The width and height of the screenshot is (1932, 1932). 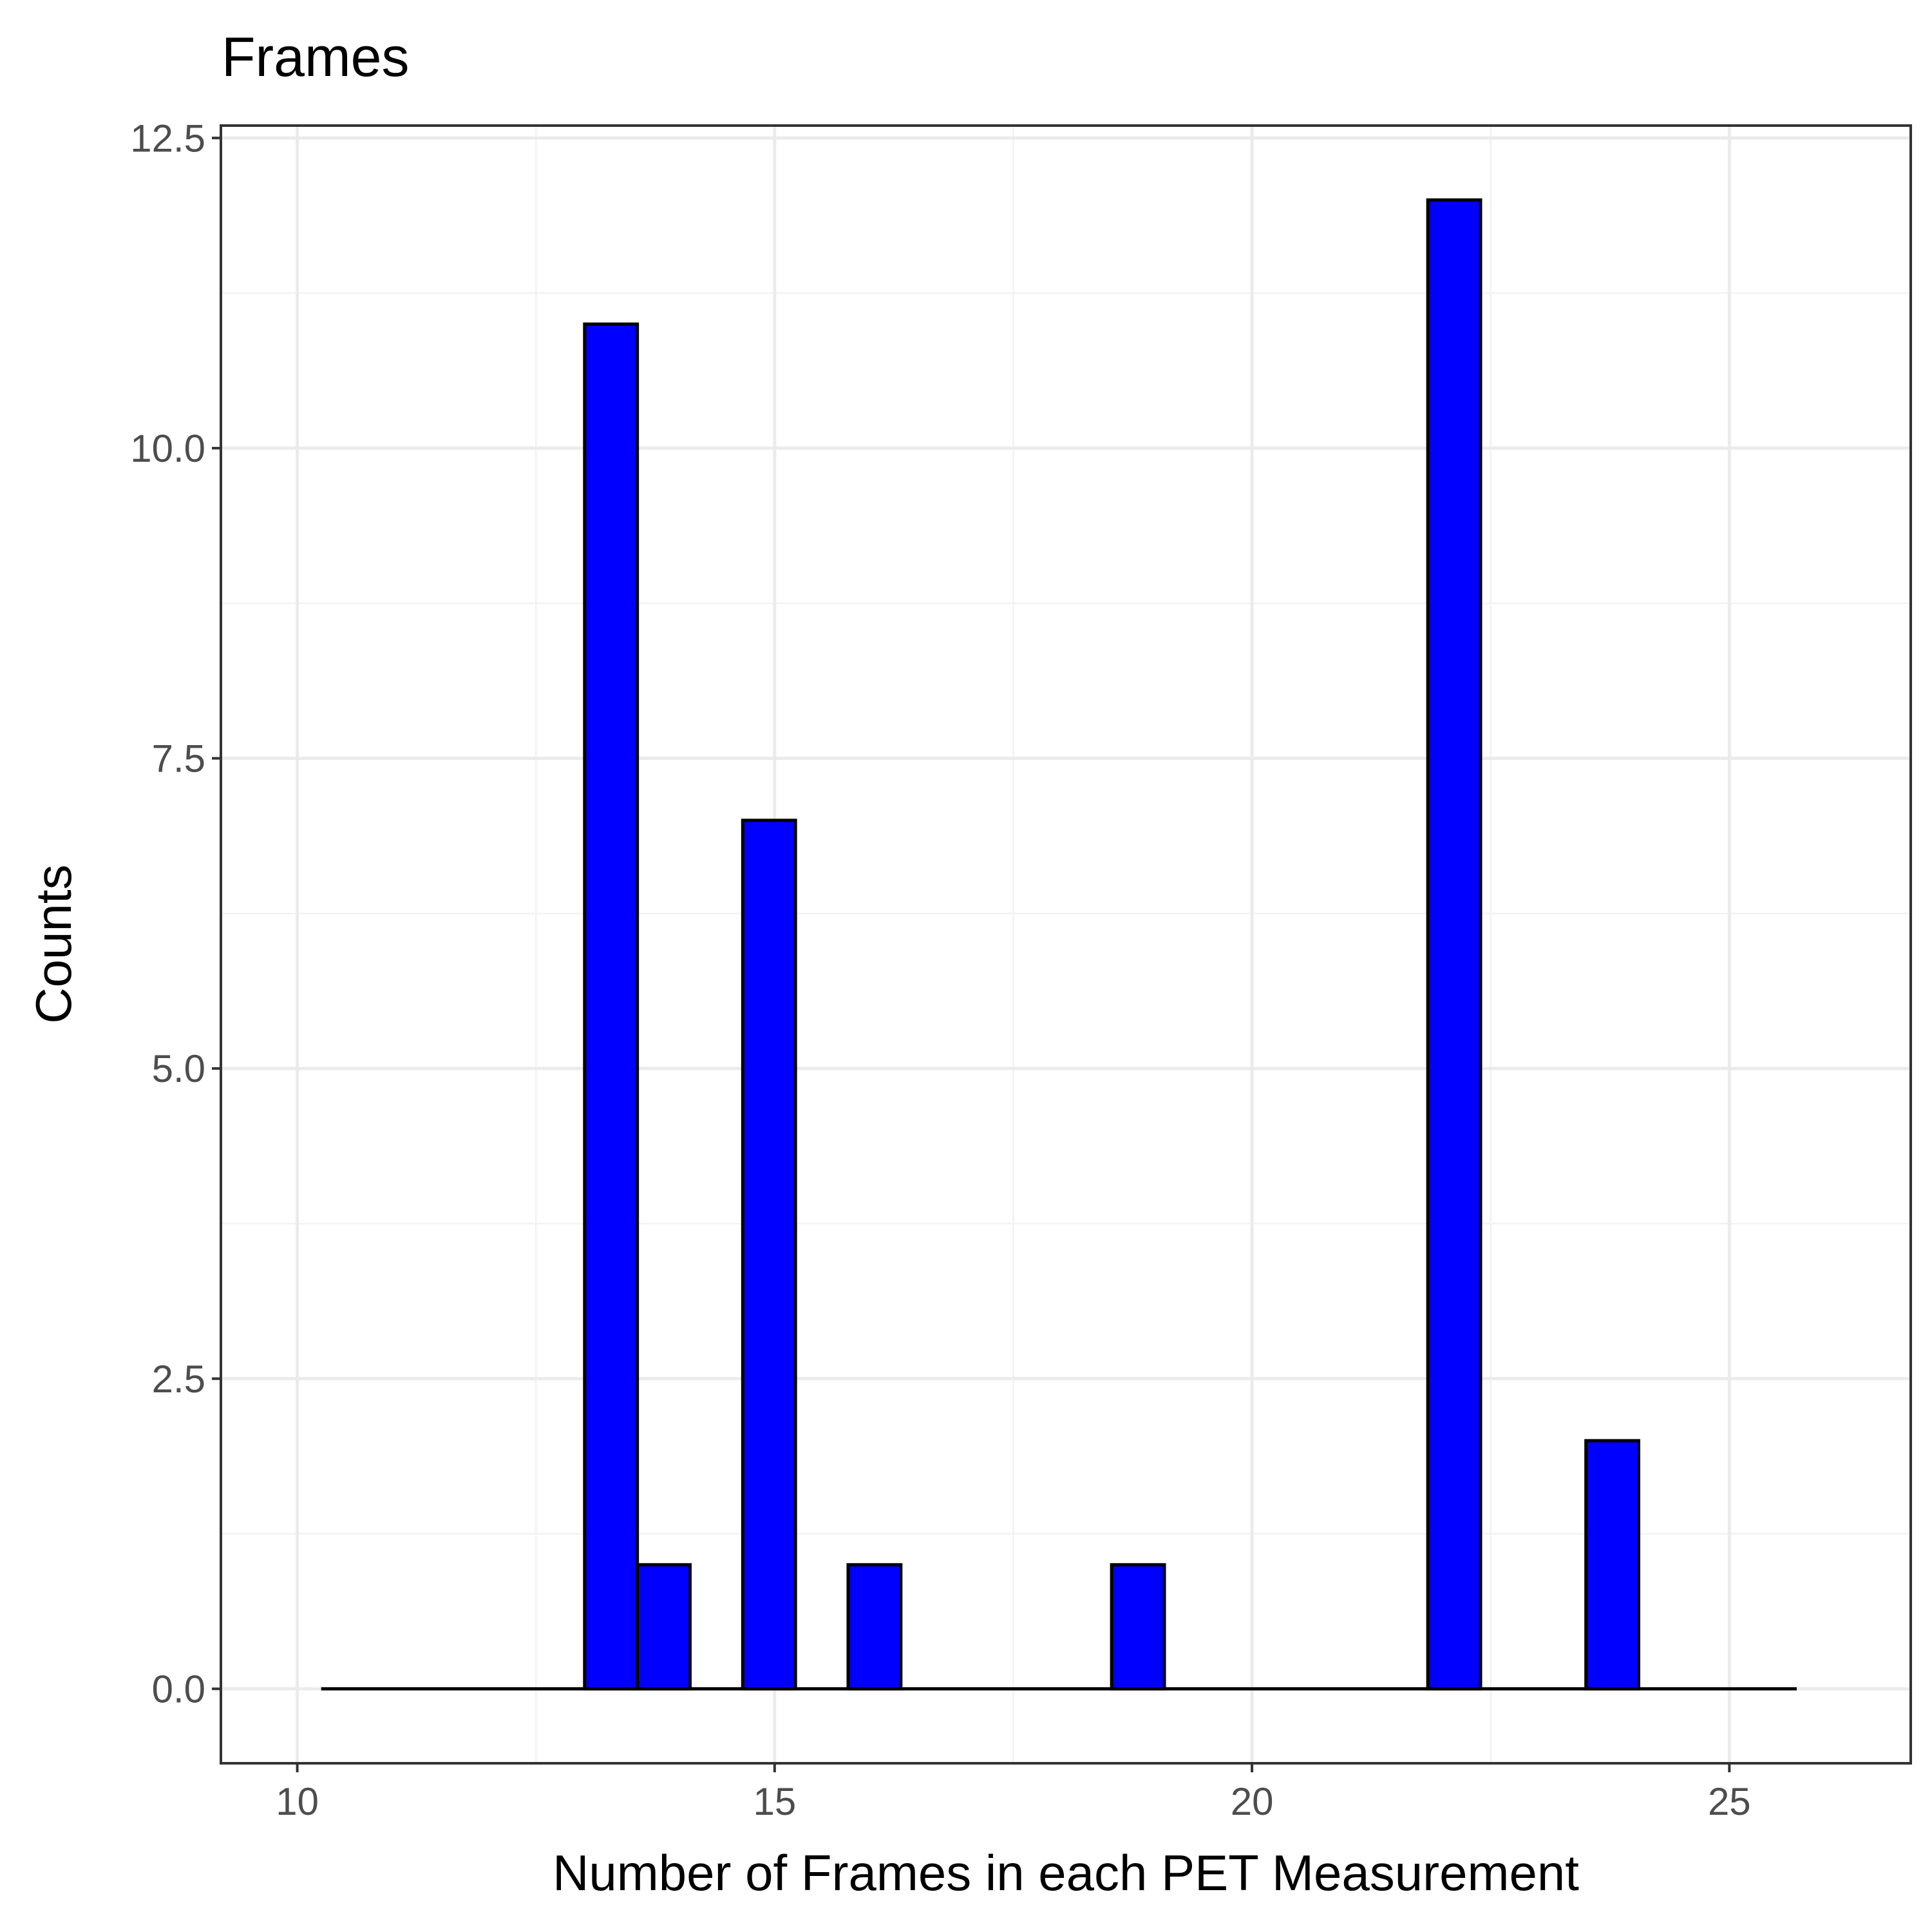 What do you see at coordinates (1729, 1801) in the screenshot?
I see `x-tick-label: 25` at bounding box center [1729, 1801].